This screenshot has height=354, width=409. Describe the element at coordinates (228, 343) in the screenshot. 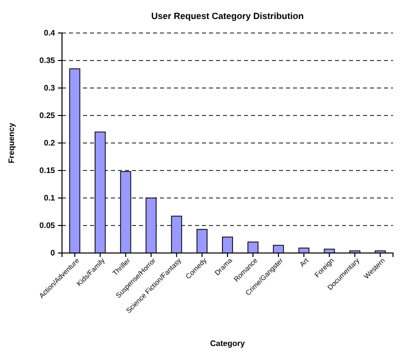

I see `x-axis-title: Category` at that location.